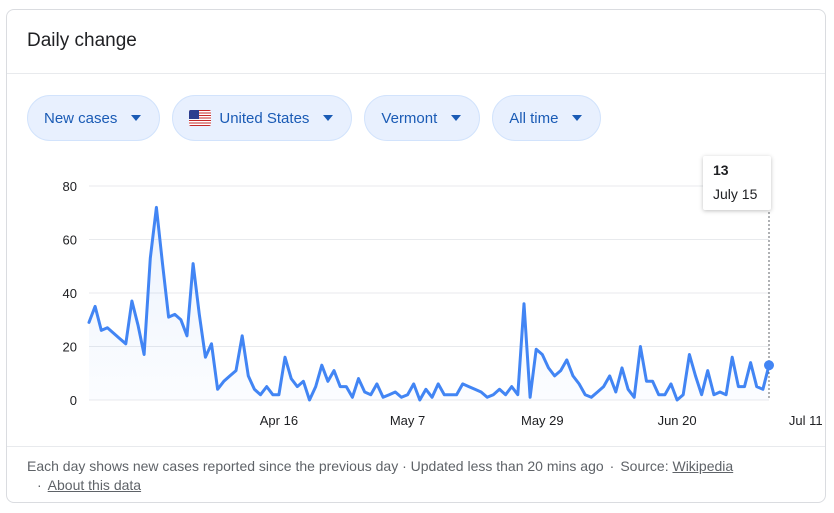 The image size is (834, 513). Describe the element at coordinates (200, 118) in the screenshot. I see `us-flag-icon` at that location.